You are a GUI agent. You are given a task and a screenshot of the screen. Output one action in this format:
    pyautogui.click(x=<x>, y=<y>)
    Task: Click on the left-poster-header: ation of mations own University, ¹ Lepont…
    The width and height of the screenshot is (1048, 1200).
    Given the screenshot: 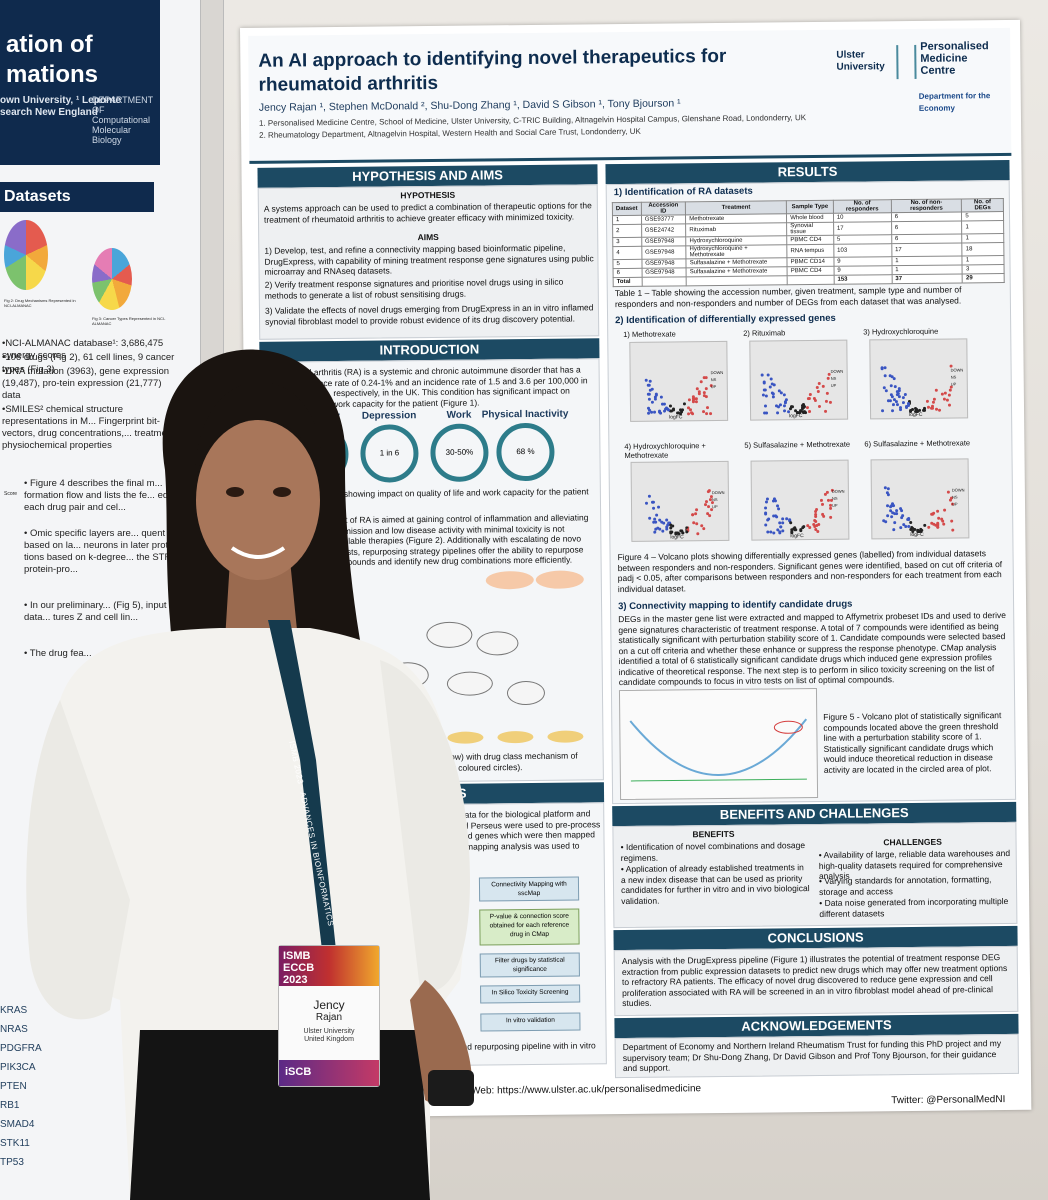 What is the action you would take?
    pyautogui.click(x=80, y=82)
    